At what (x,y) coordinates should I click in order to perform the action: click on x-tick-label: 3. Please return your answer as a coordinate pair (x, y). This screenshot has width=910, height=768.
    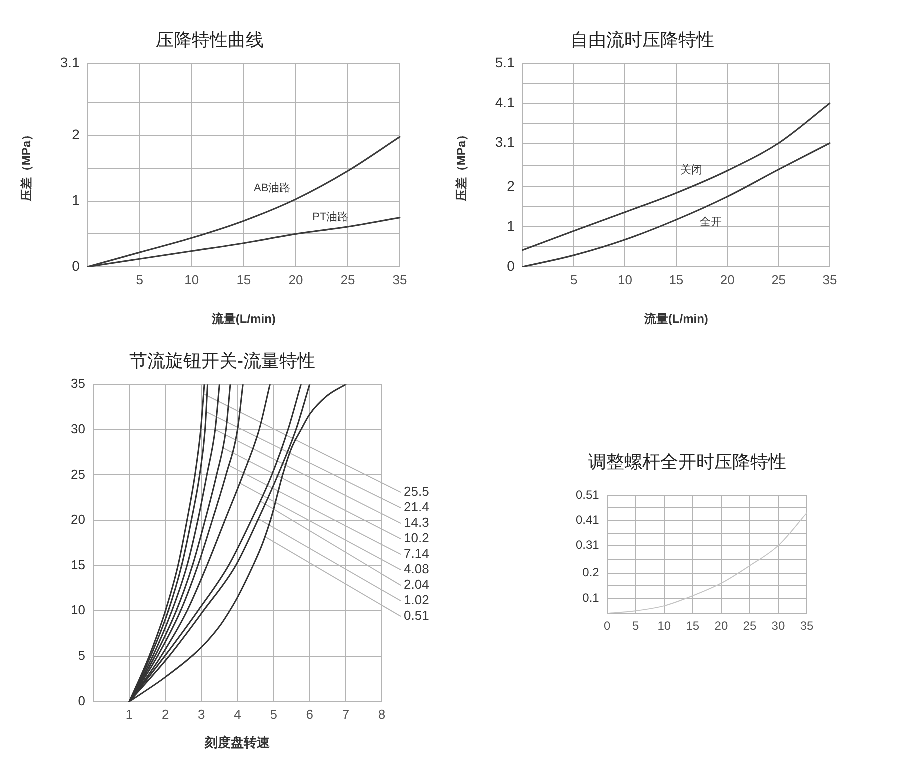
    Looking at the image, I should click on (202, 714).